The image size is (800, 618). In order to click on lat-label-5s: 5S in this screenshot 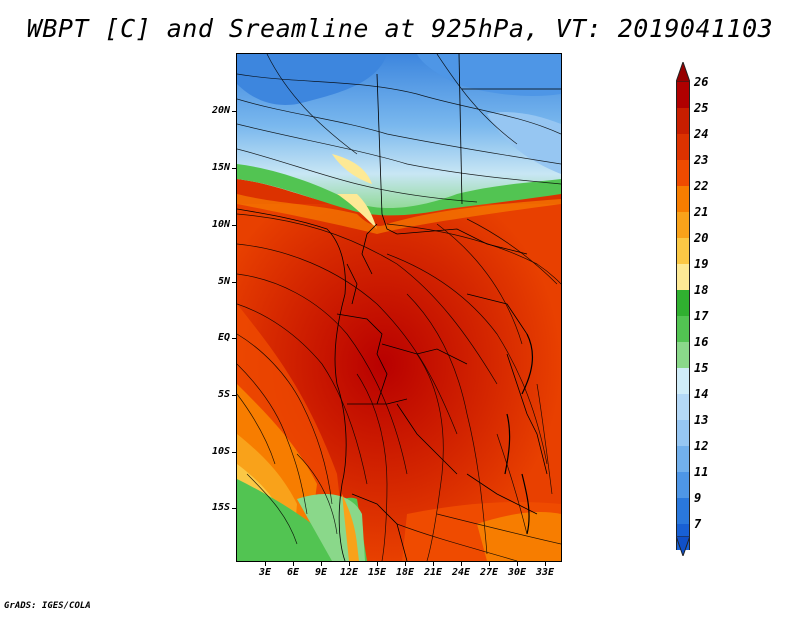, I will do `click(223, 394)`.